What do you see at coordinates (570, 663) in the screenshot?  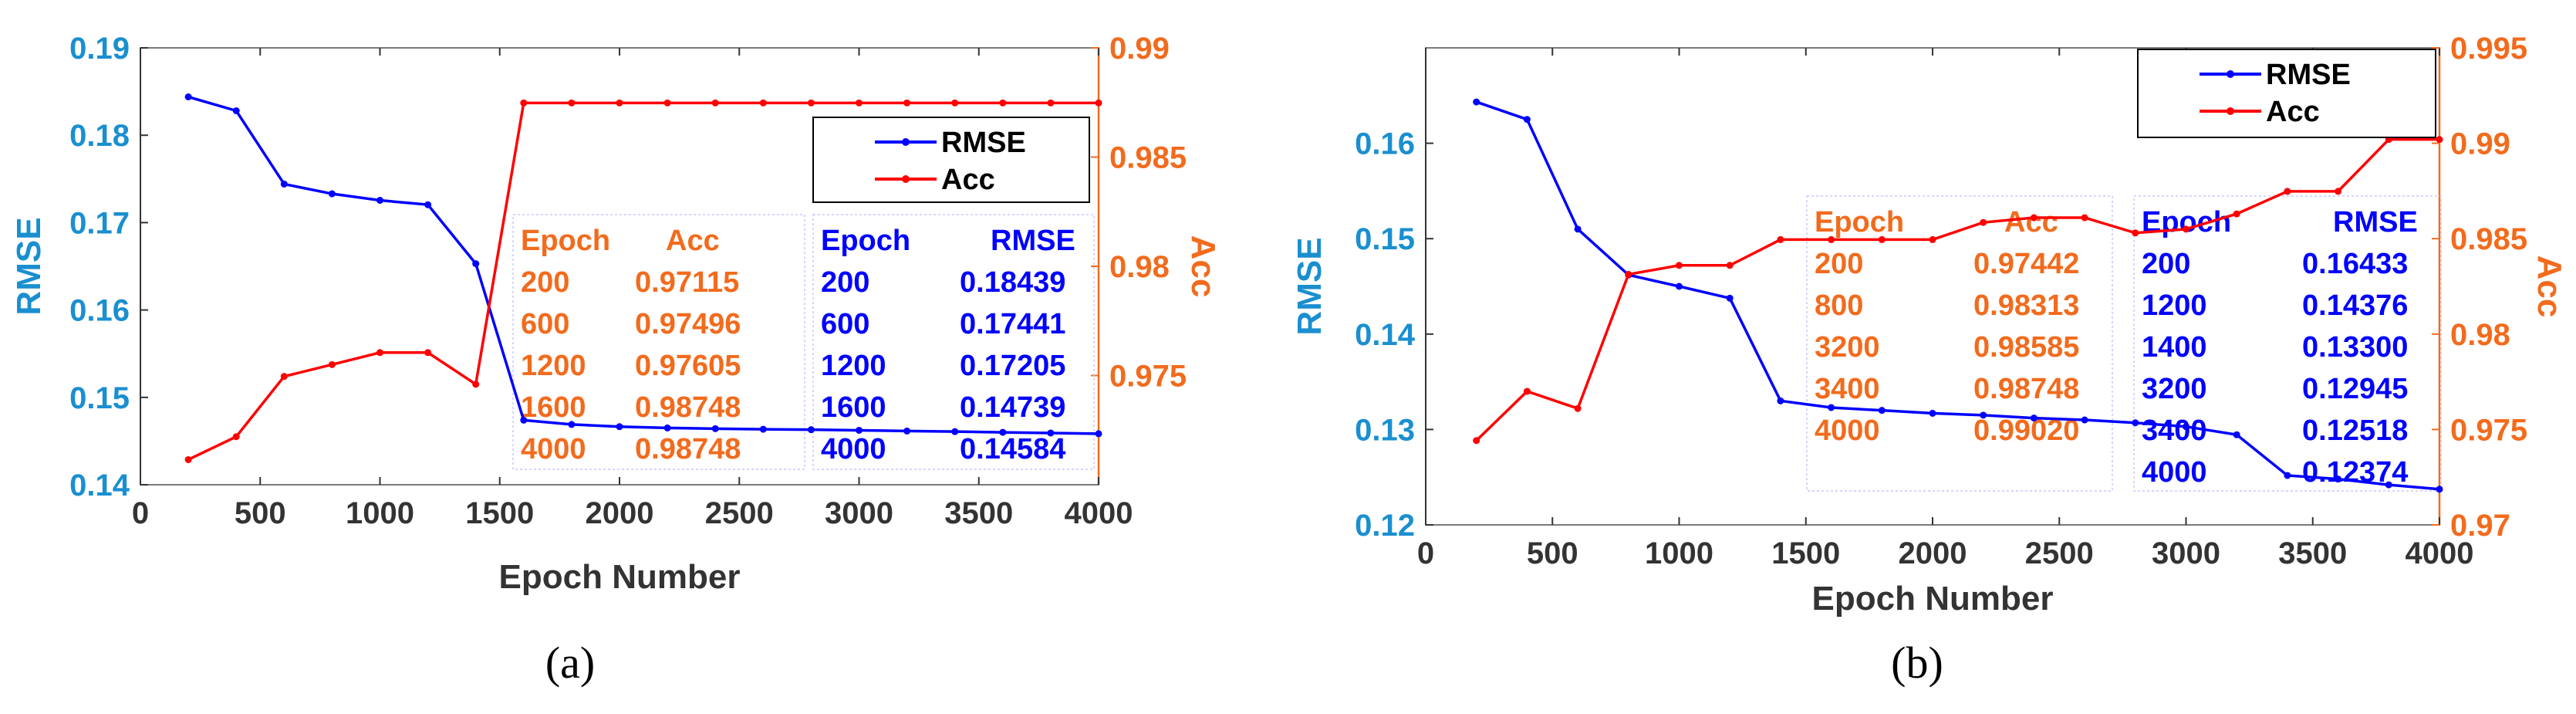 I see `subfigure-caption: (a)` at bounding box center [570, 663].